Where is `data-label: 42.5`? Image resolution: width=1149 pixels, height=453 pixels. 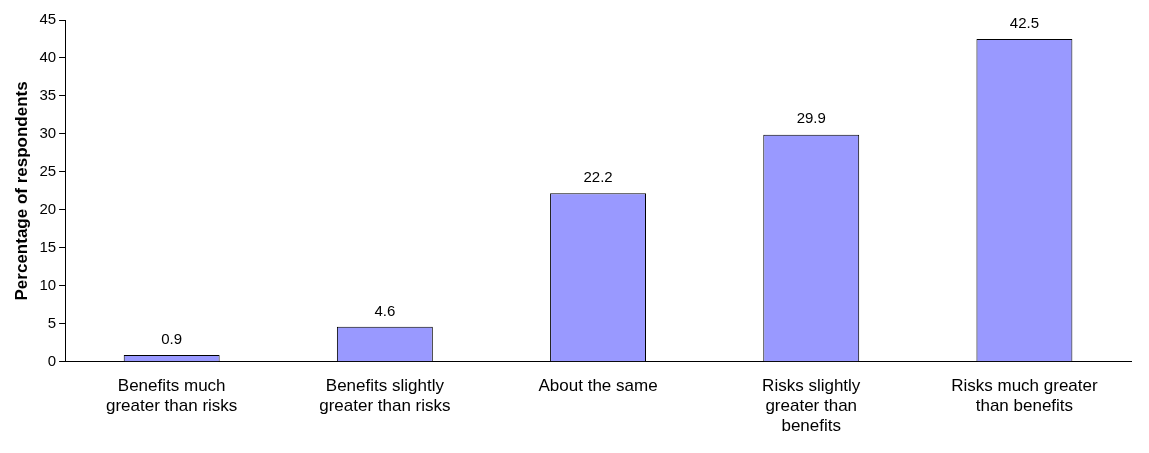
data-label: 42.5 is located at coordinates (1024, 22).